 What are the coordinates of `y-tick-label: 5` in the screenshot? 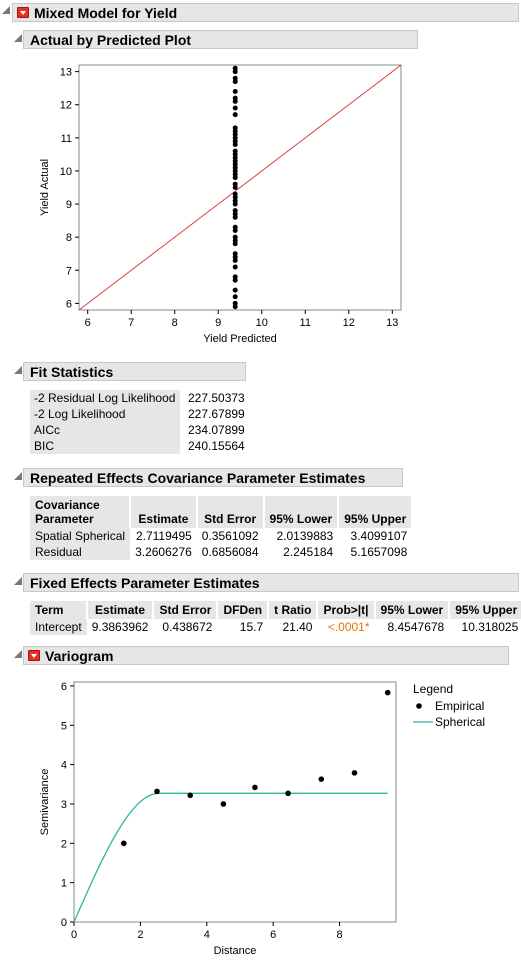 It's located at (64, 726).